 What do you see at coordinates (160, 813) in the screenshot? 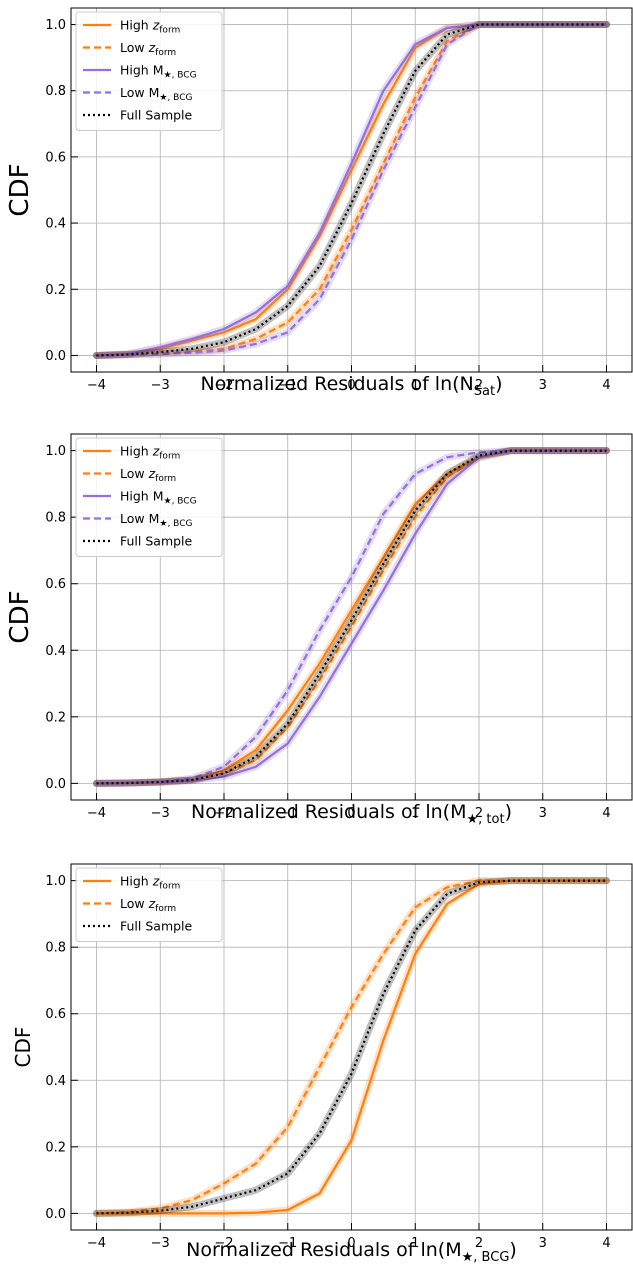
I see `x-tick-label: −3` at bounding box center [160, 813].